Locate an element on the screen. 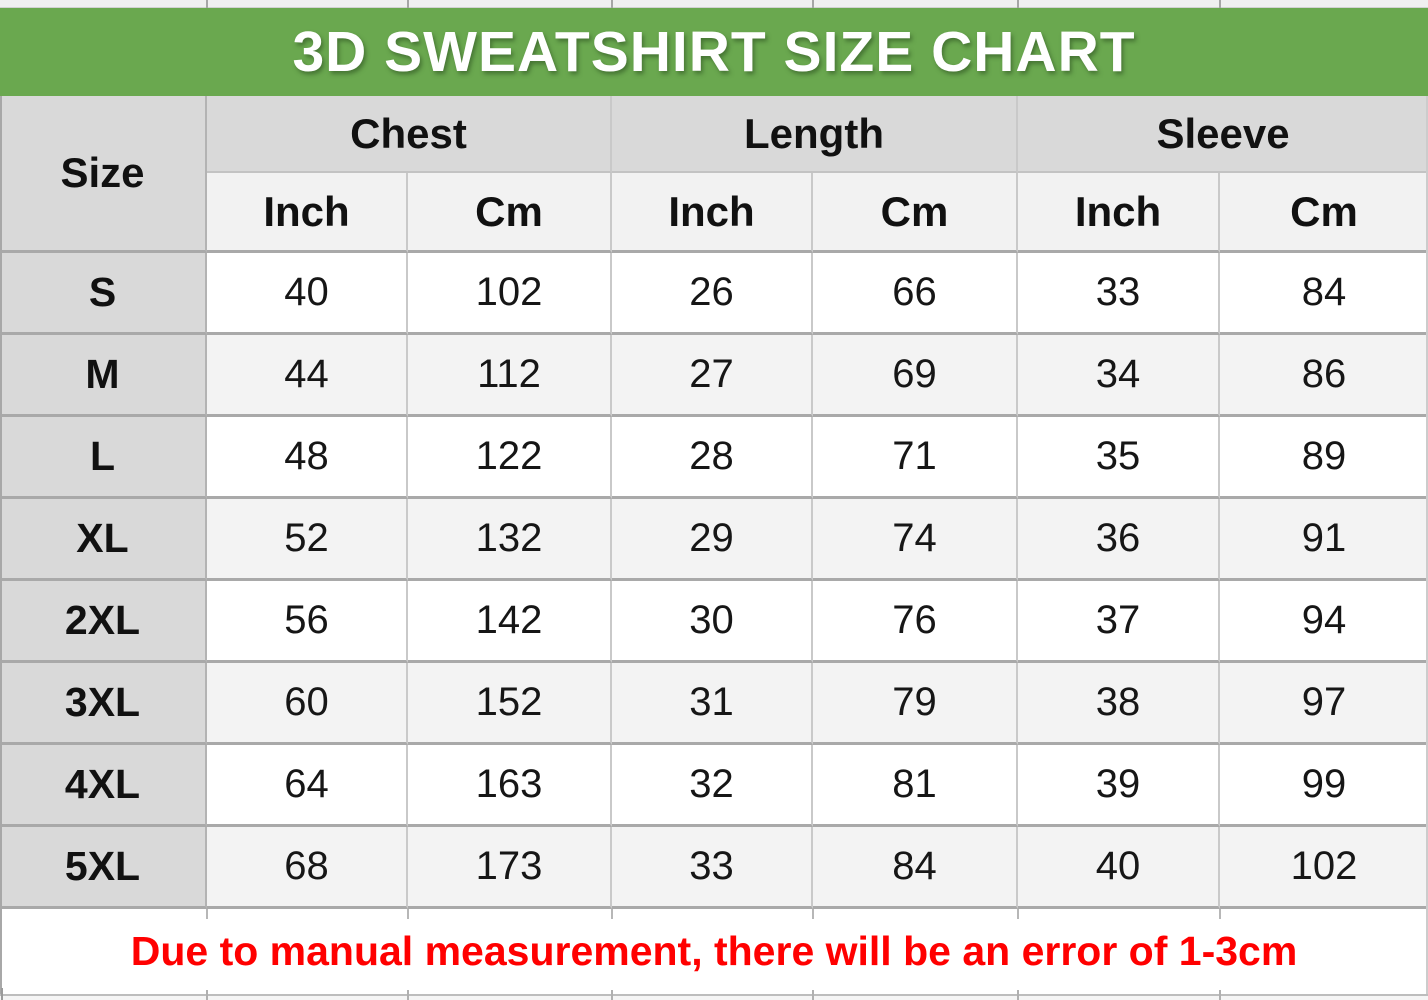  cell-value: 52 is located at coordinates (307, 540).